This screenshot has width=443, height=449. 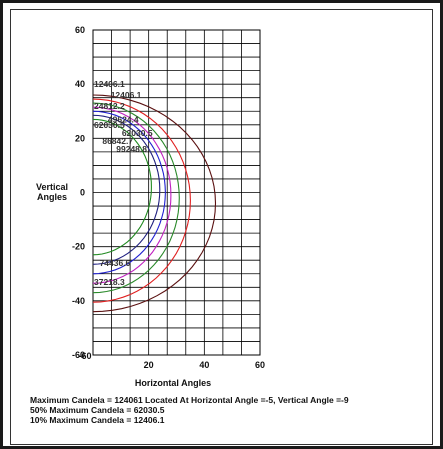 I want to click on x-axis-label: Horizontal Angles, so click(x=173, y=383).